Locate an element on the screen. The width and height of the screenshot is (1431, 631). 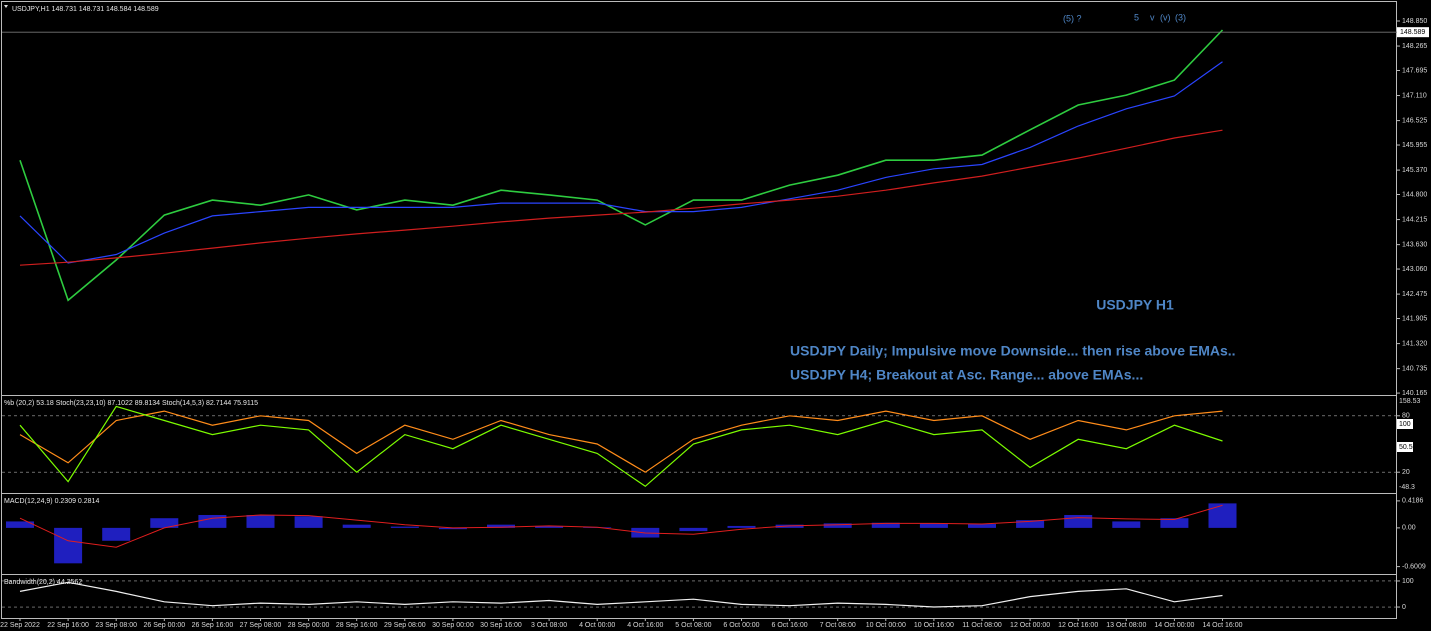
y-tick-label: 145.370 is located at coordinates (1414, 170).